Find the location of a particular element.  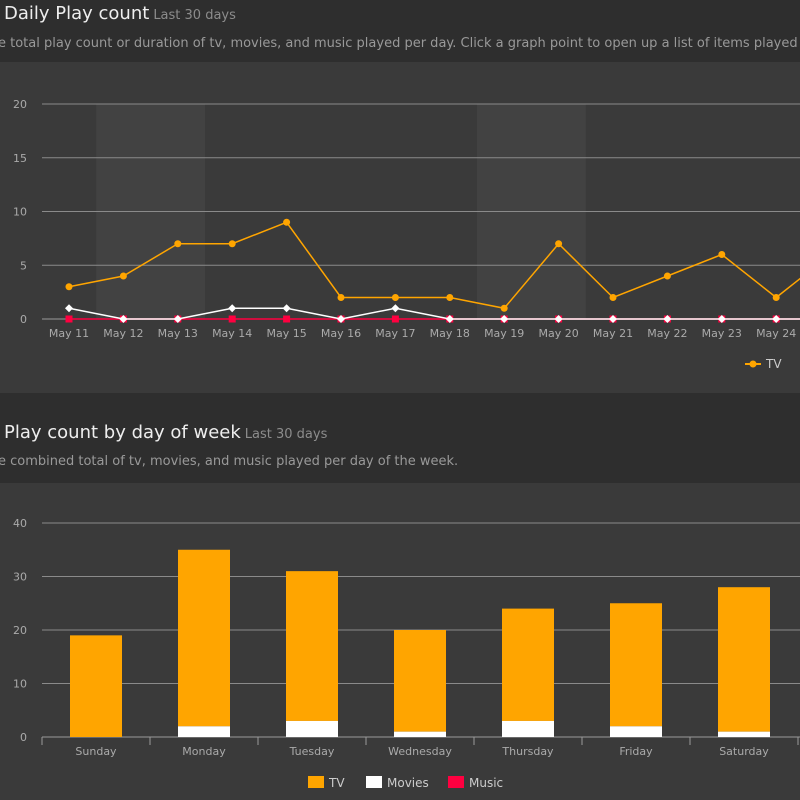

legend-music-label: Music is located at coordinates (486, 783).